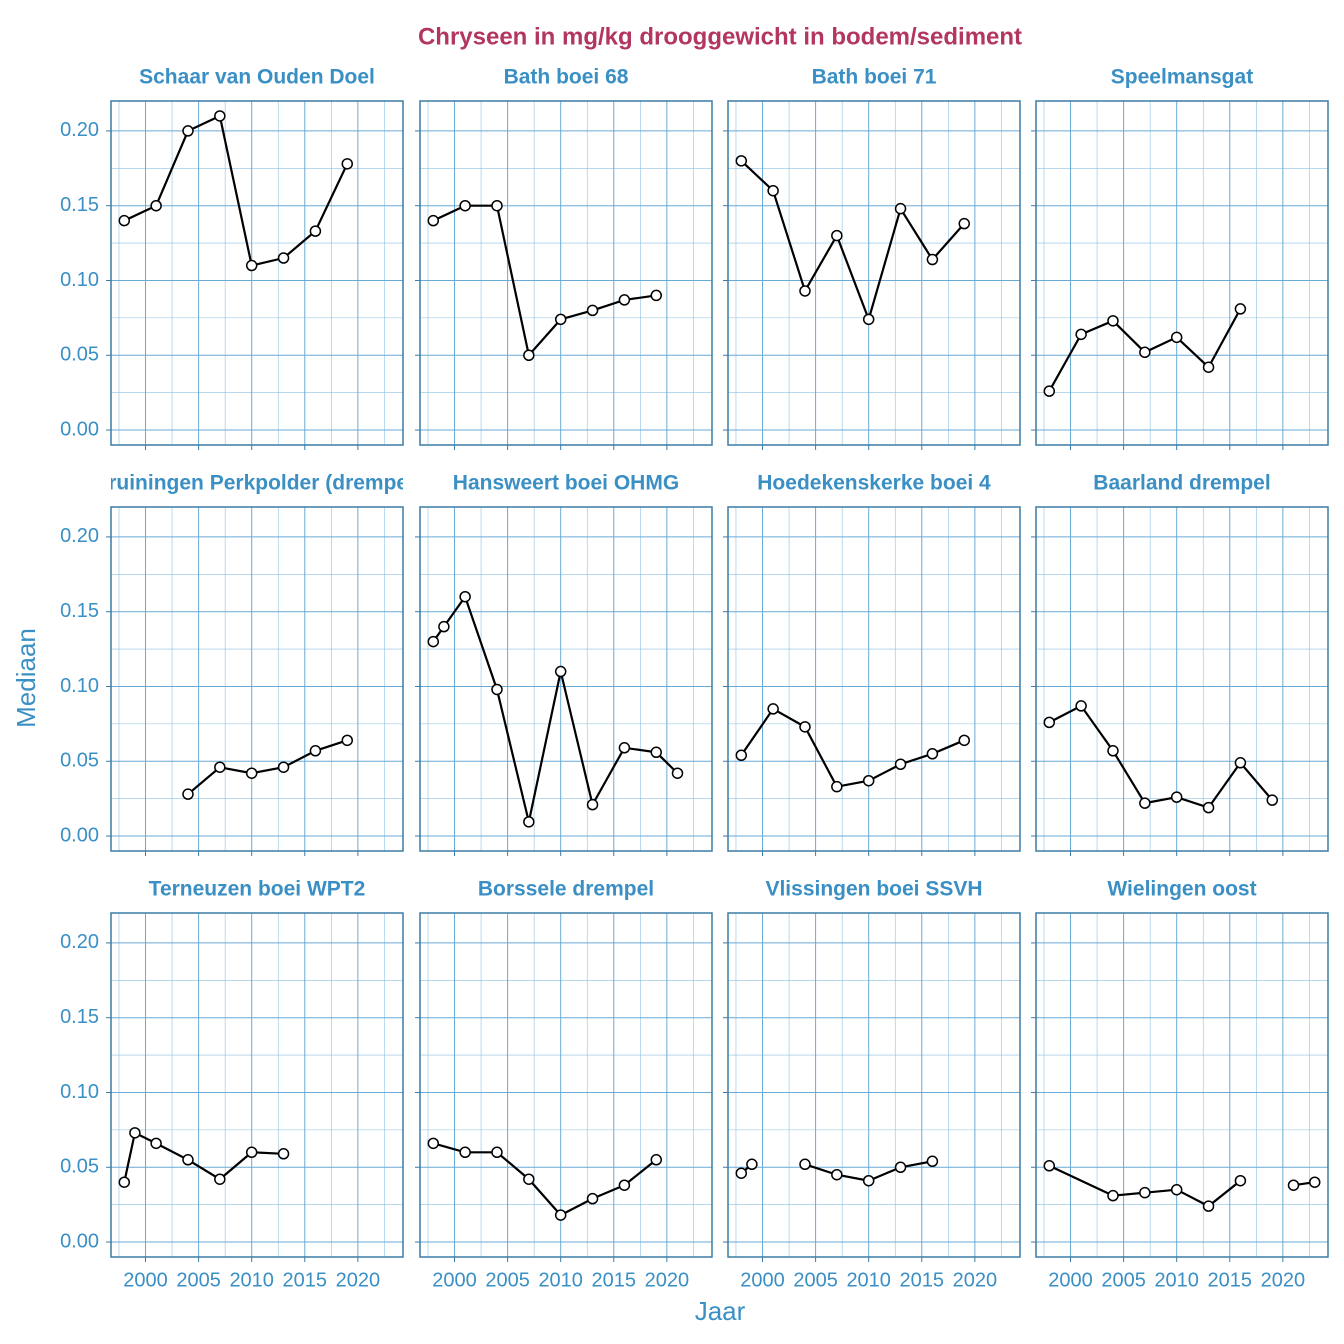 Image resolution: width=1344 pixels, height=1344 pixels. I want to click on panel-title: Speelmansgat, so click(1182, 77).